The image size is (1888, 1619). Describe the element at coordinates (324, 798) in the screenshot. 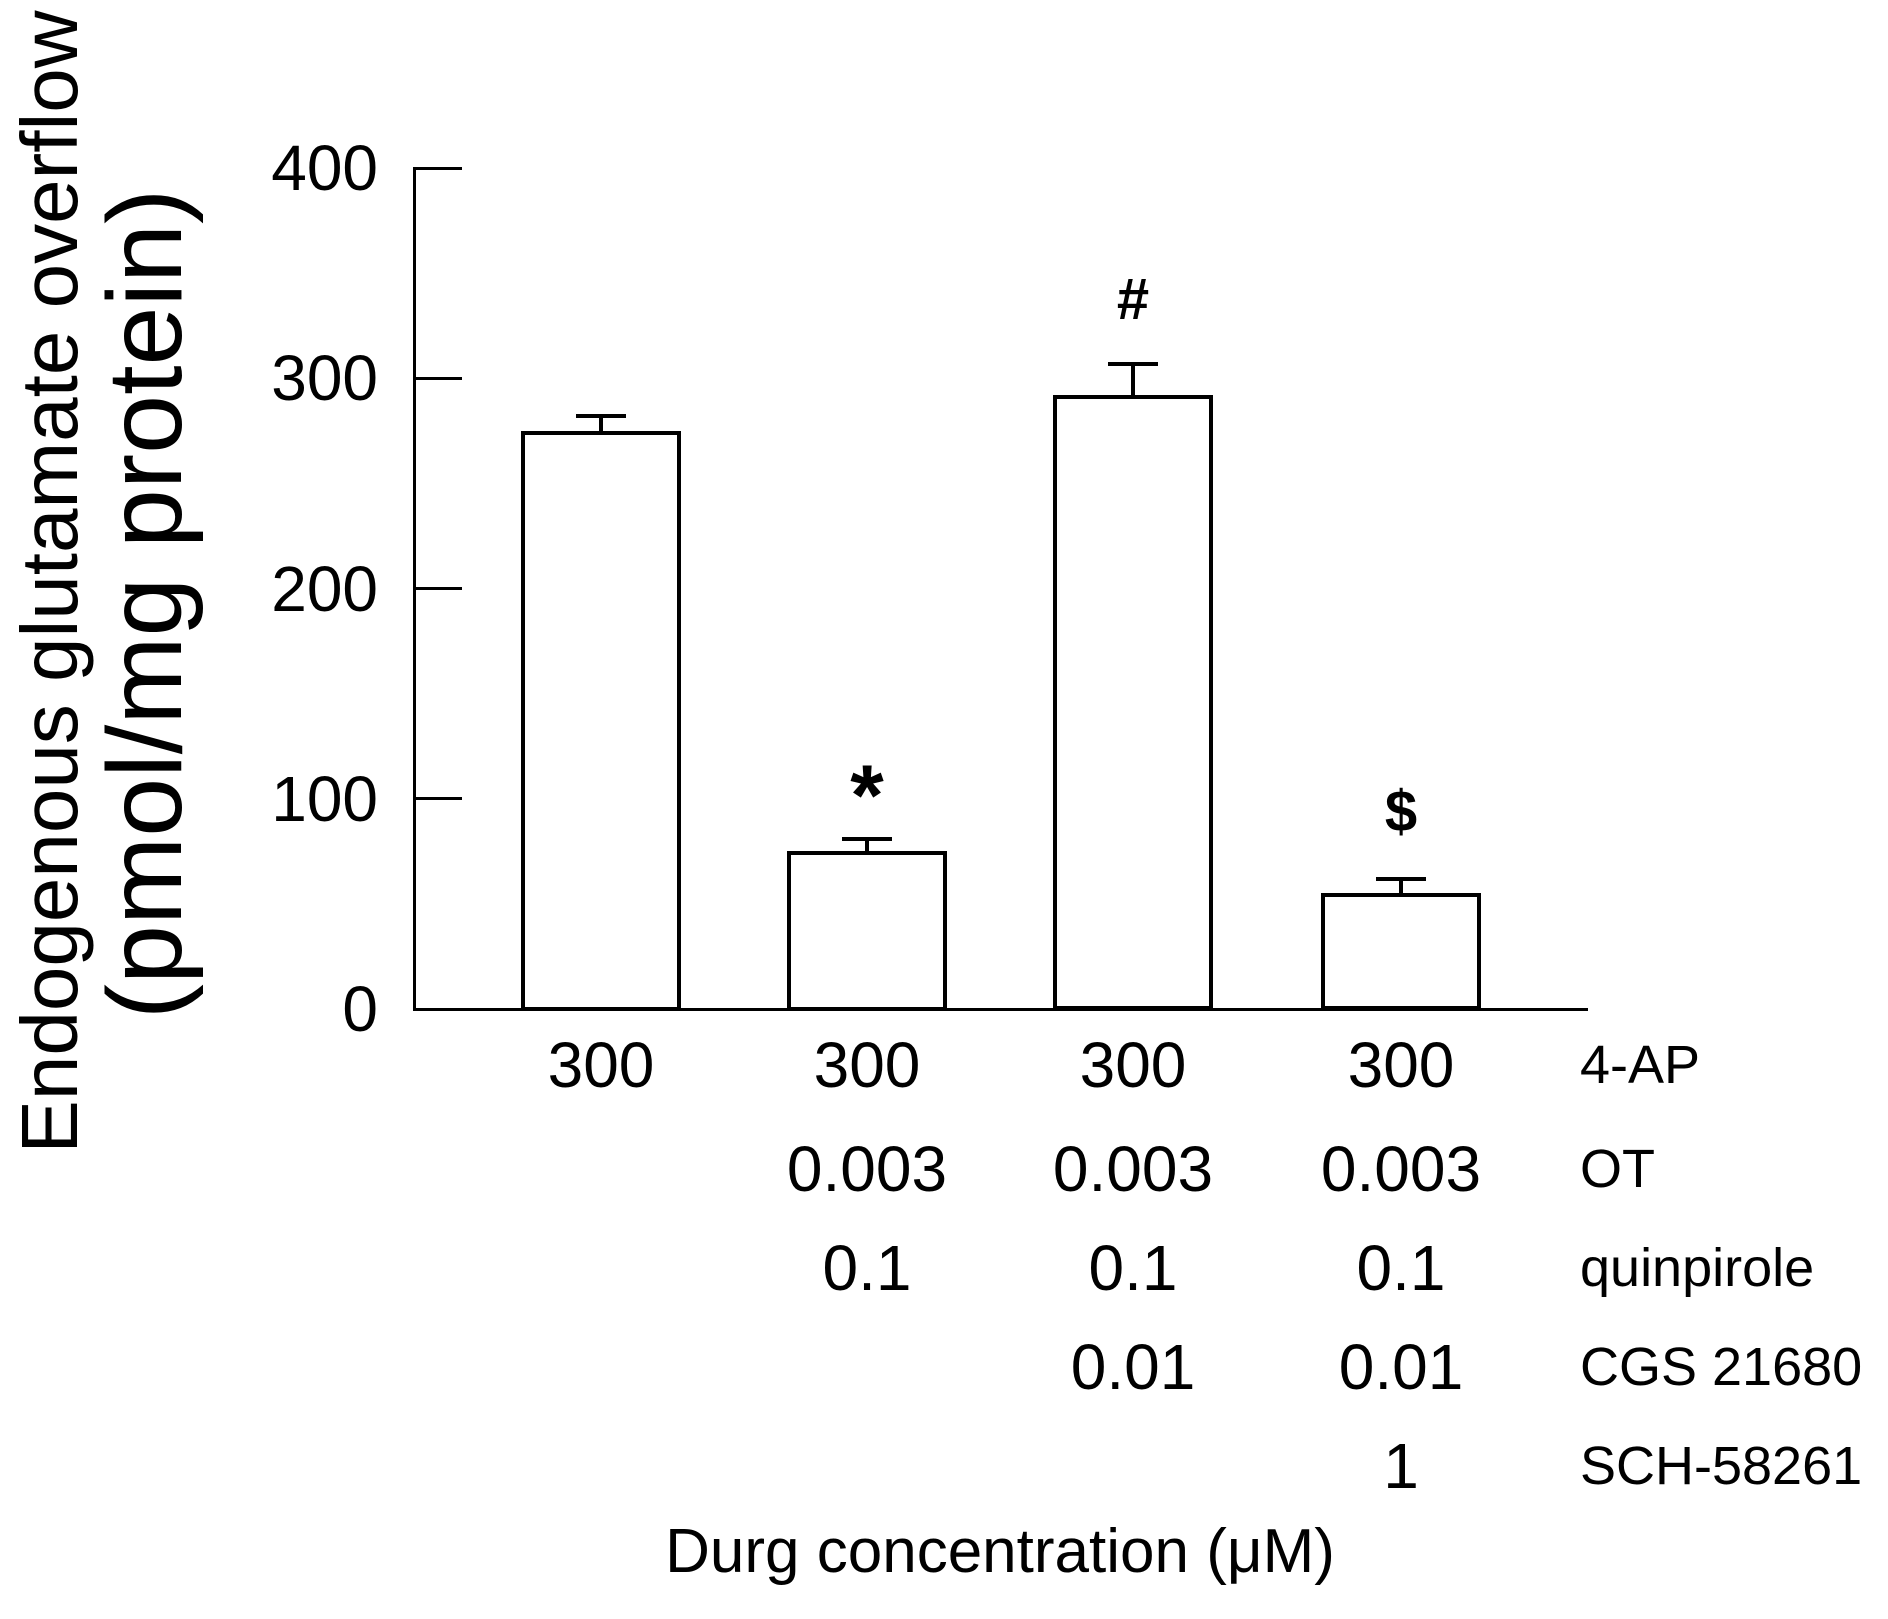

I see `y-tick-label: 100` at that location.